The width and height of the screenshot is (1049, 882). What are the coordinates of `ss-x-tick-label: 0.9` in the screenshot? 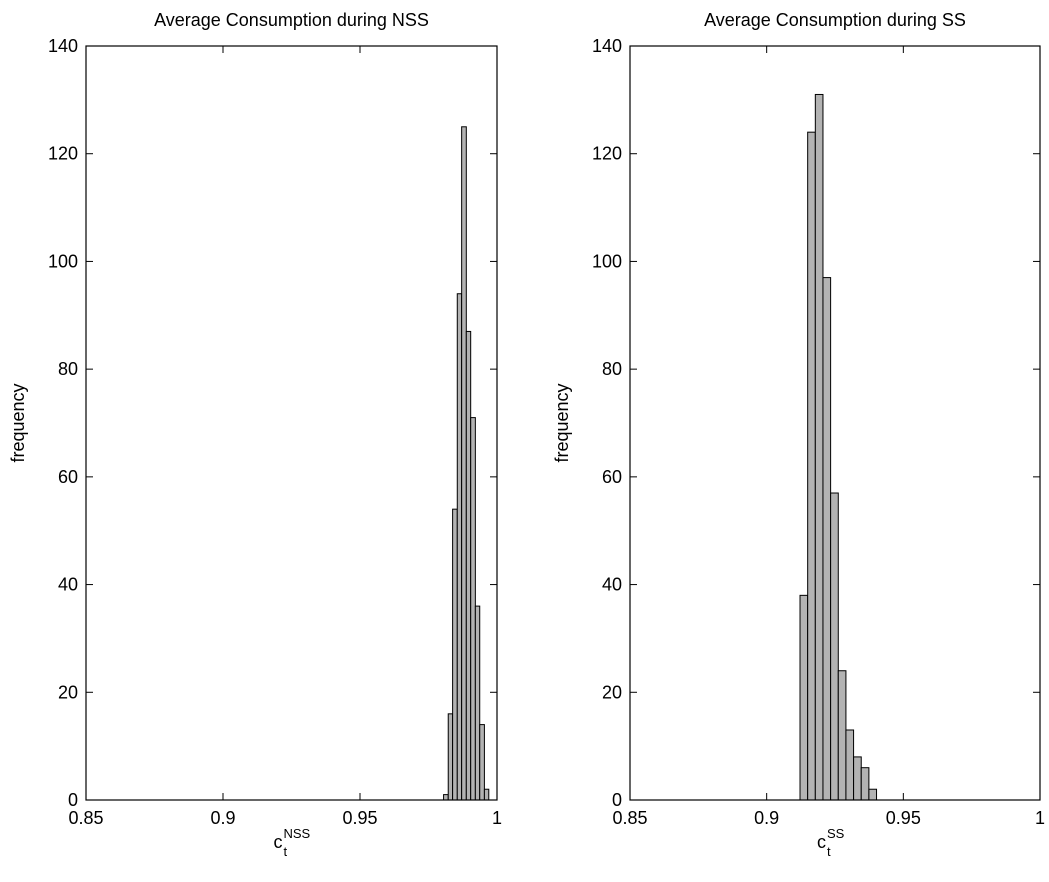 It's located at (766, 818).